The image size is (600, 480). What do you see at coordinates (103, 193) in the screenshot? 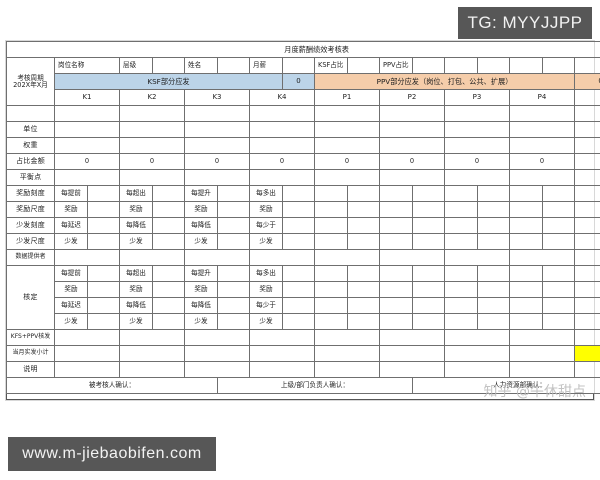
I see `reward-scale-k1-val` at bounding box center [103, 193].